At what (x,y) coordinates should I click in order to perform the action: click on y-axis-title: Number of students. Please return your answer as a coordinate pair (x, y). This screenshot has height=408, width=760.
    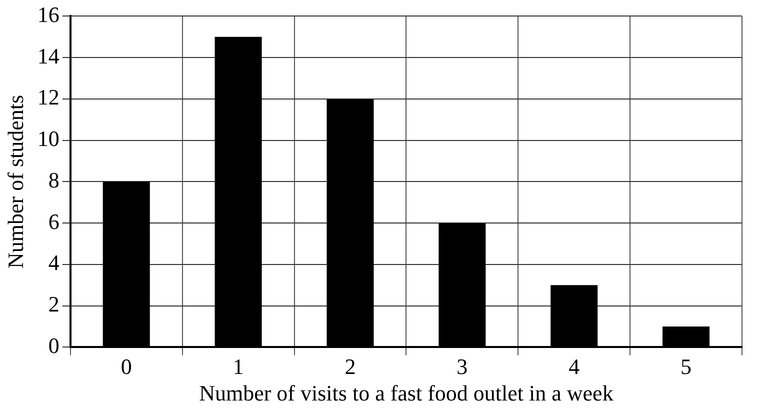
    Looking at the image, I should click on (15, 181).